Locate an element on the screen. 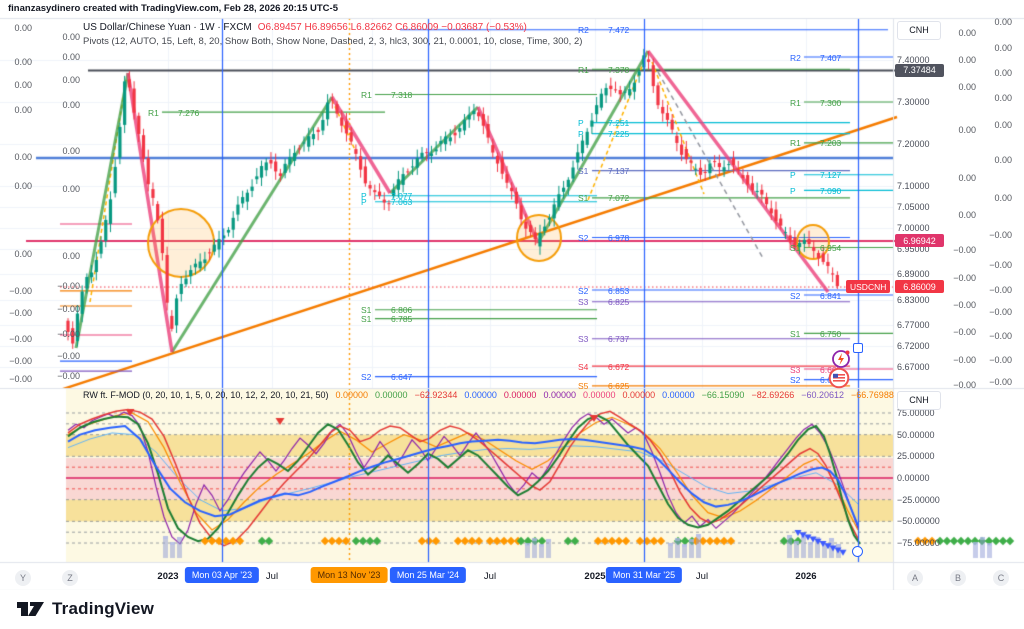  footer-bar: TradingView is located at coordinates (512, 609).